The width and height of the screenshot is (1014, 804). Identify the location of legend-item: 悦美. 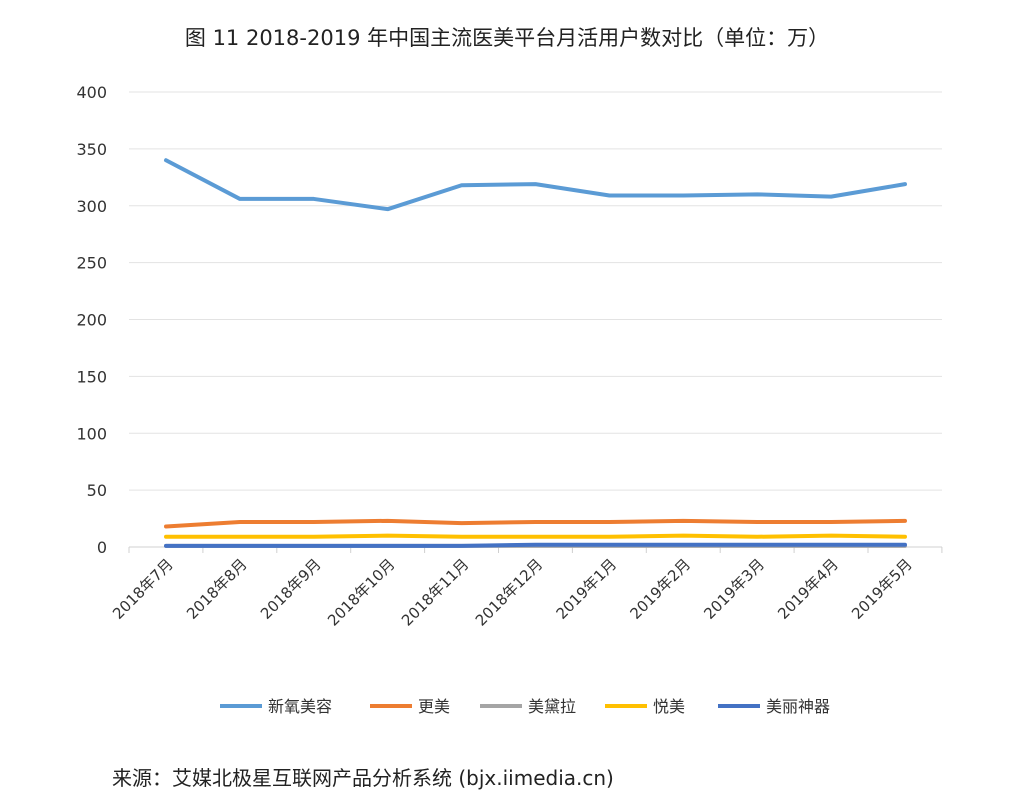
(645, 706).